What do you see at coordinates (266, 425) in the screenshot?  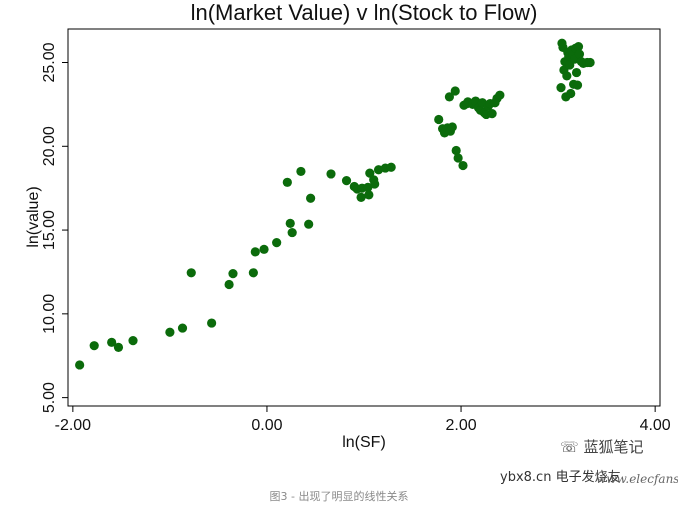 I see `x-tick-label: 0.00` at bounding box center [266, 425].